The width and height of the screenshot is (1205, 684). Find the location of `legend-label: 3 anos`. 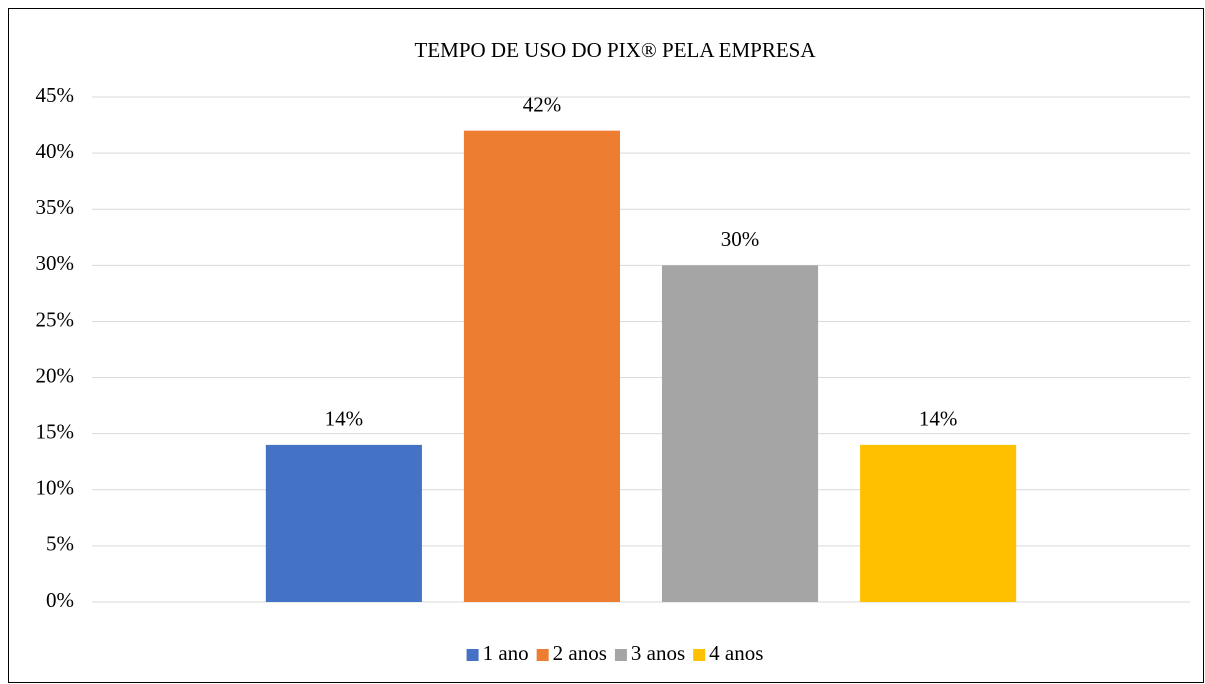

legend-label: 3 anos is located at coordinates (658, 653).